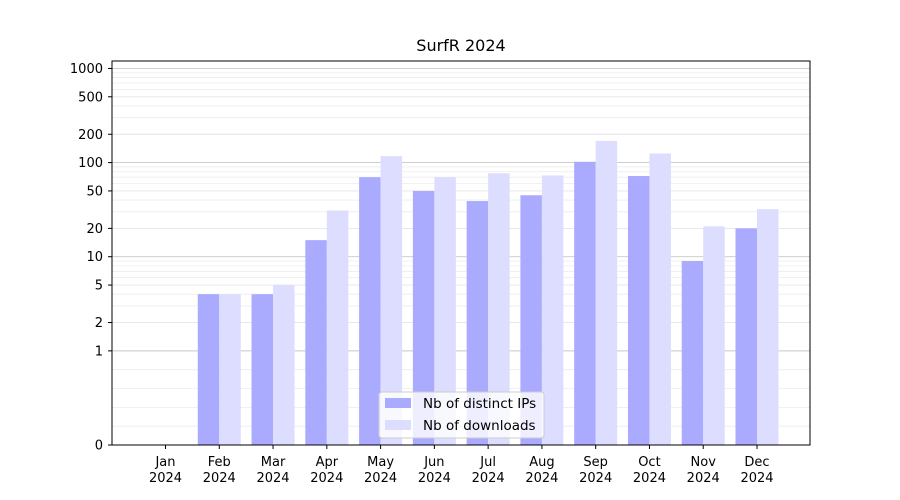 This screenshot has height=500, width=900. I want to click on x-tick-label-month: May, so click(380, 462).